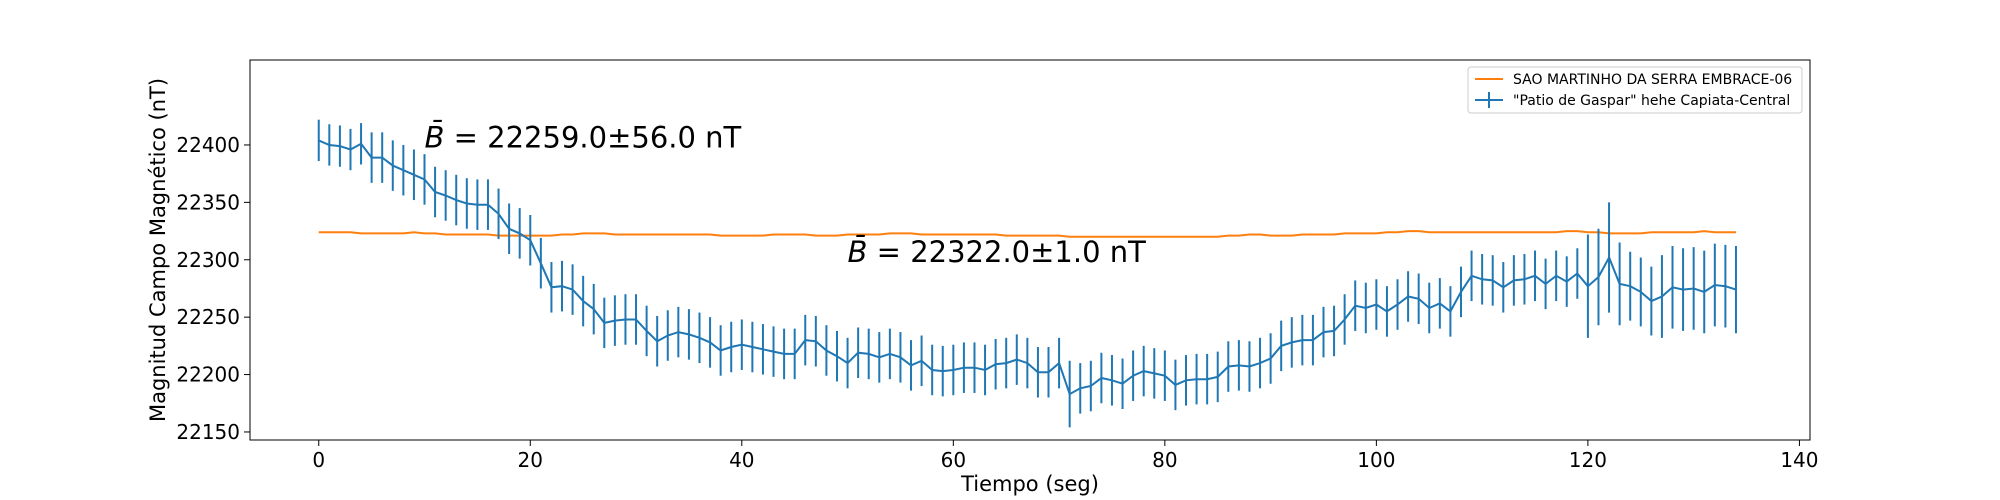  What do you see at coordinates (741, 460) in the screenshot?
I see `x-tick-label: 40` at bounding box center [741, 460].